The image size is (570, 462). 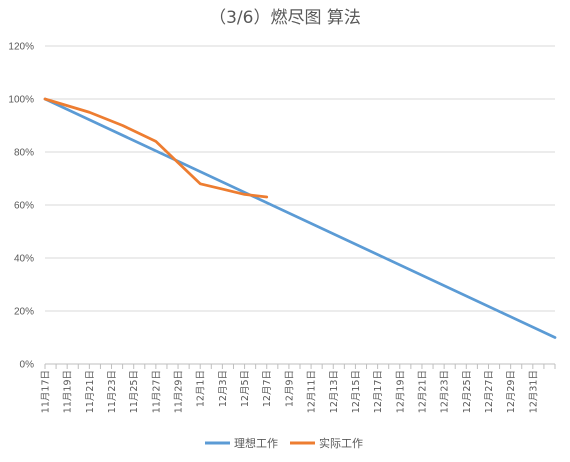 I want to click on y-tick-label: 40%, so click(x=24, y=259).